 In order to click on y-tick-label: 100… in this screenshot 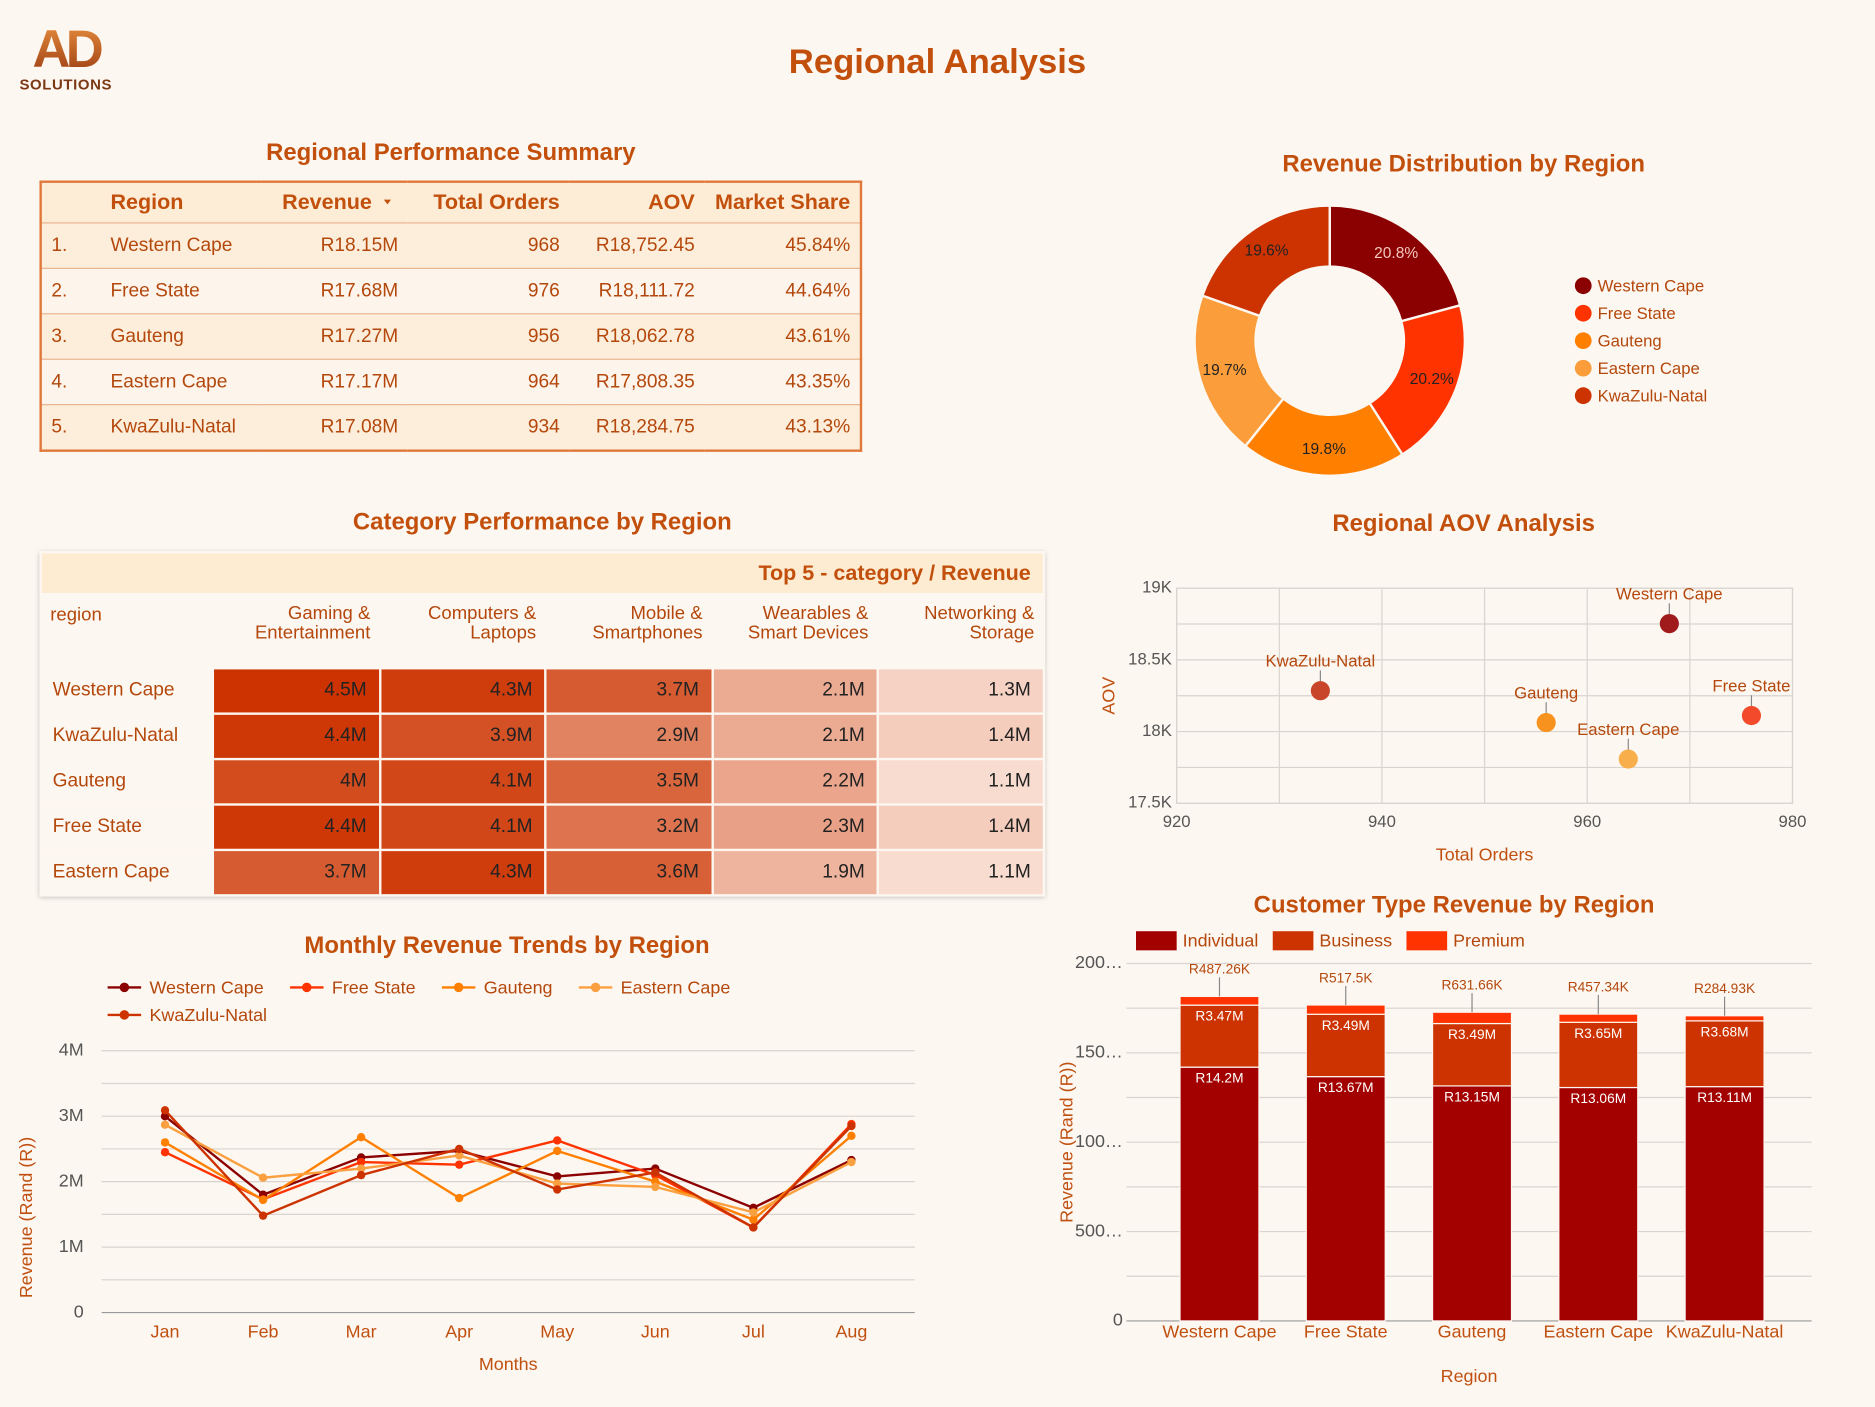, I will do `click(1099, 1141)`.